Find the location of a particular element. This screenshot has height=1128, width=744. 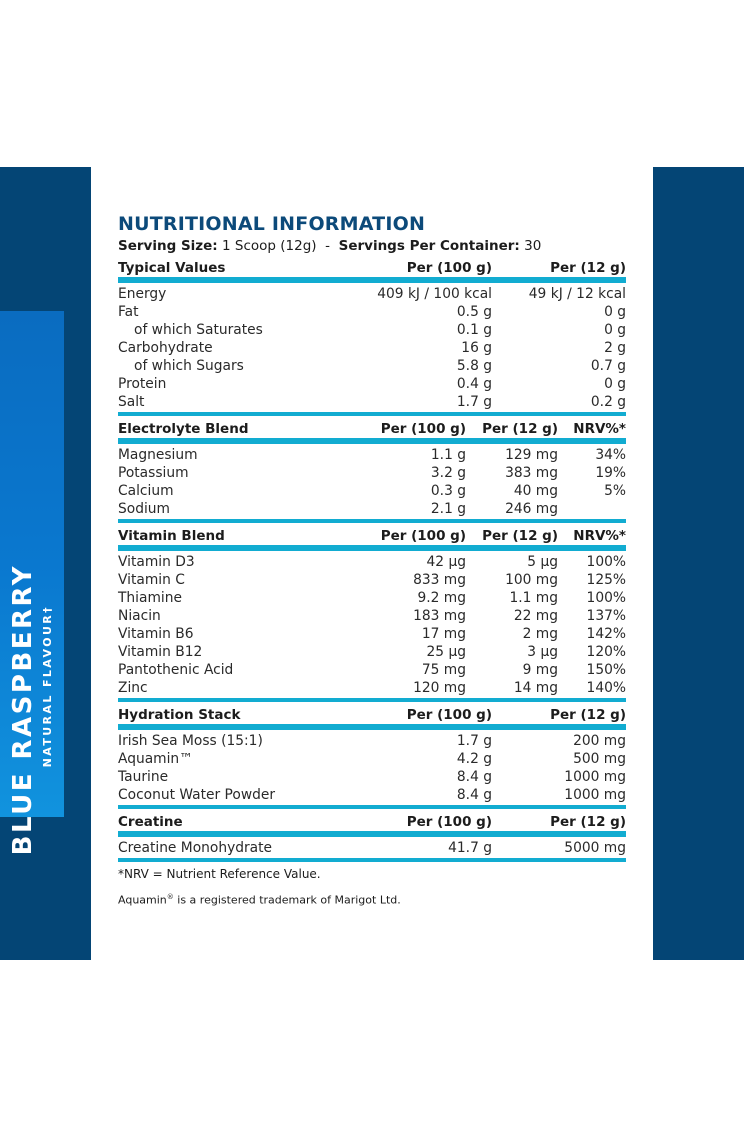

registered-mark: ® is located at coordinates (170, 897).